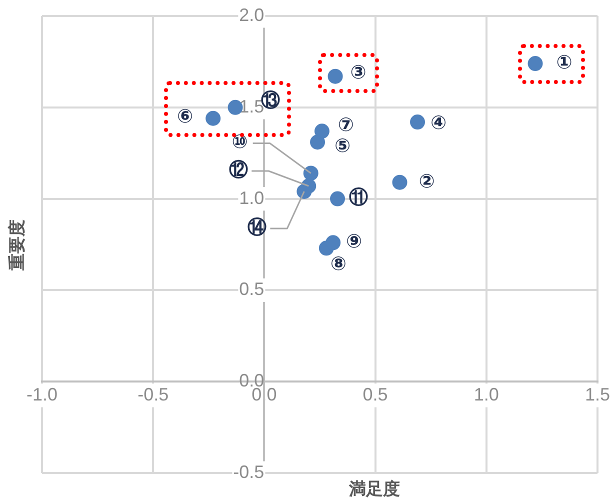  Describe the element at coordinates (564, 62) in the screenshot. I see `annotation: ①` at that location.